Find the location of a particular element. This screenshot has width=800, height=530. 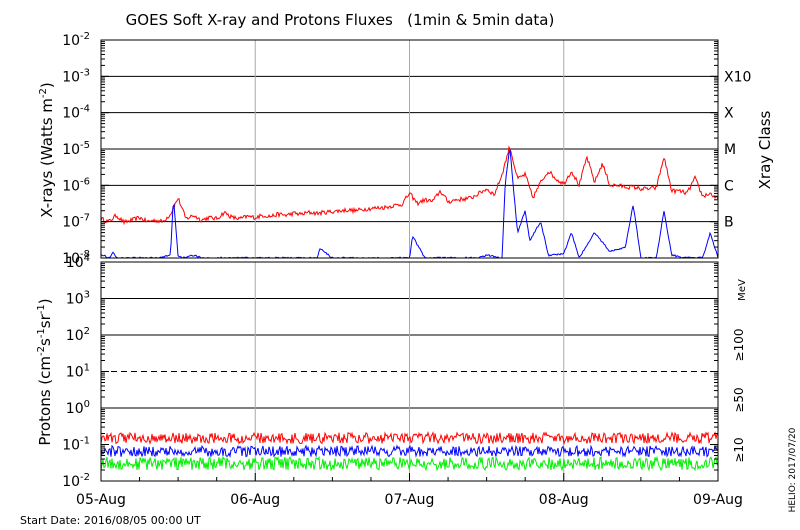

xray-y-tick-label: 10⁻² is located at coordinates (76, 40).